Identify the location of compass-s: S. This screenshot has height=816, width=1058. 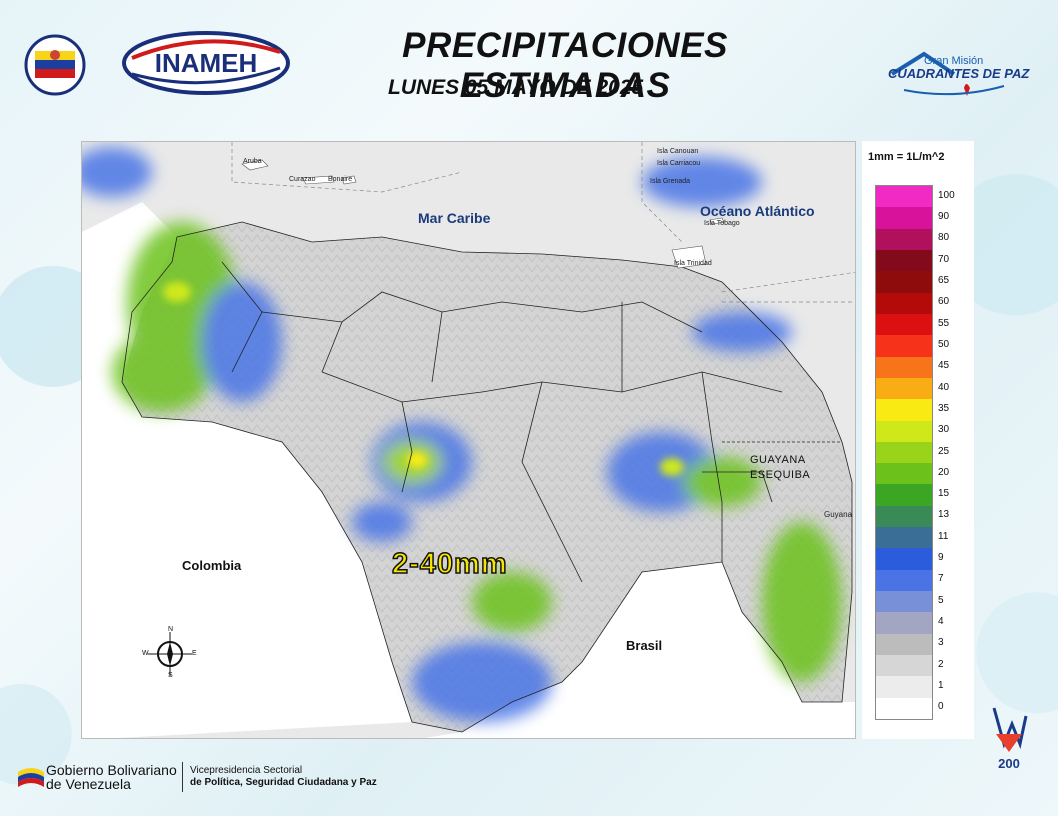
(170, 675).